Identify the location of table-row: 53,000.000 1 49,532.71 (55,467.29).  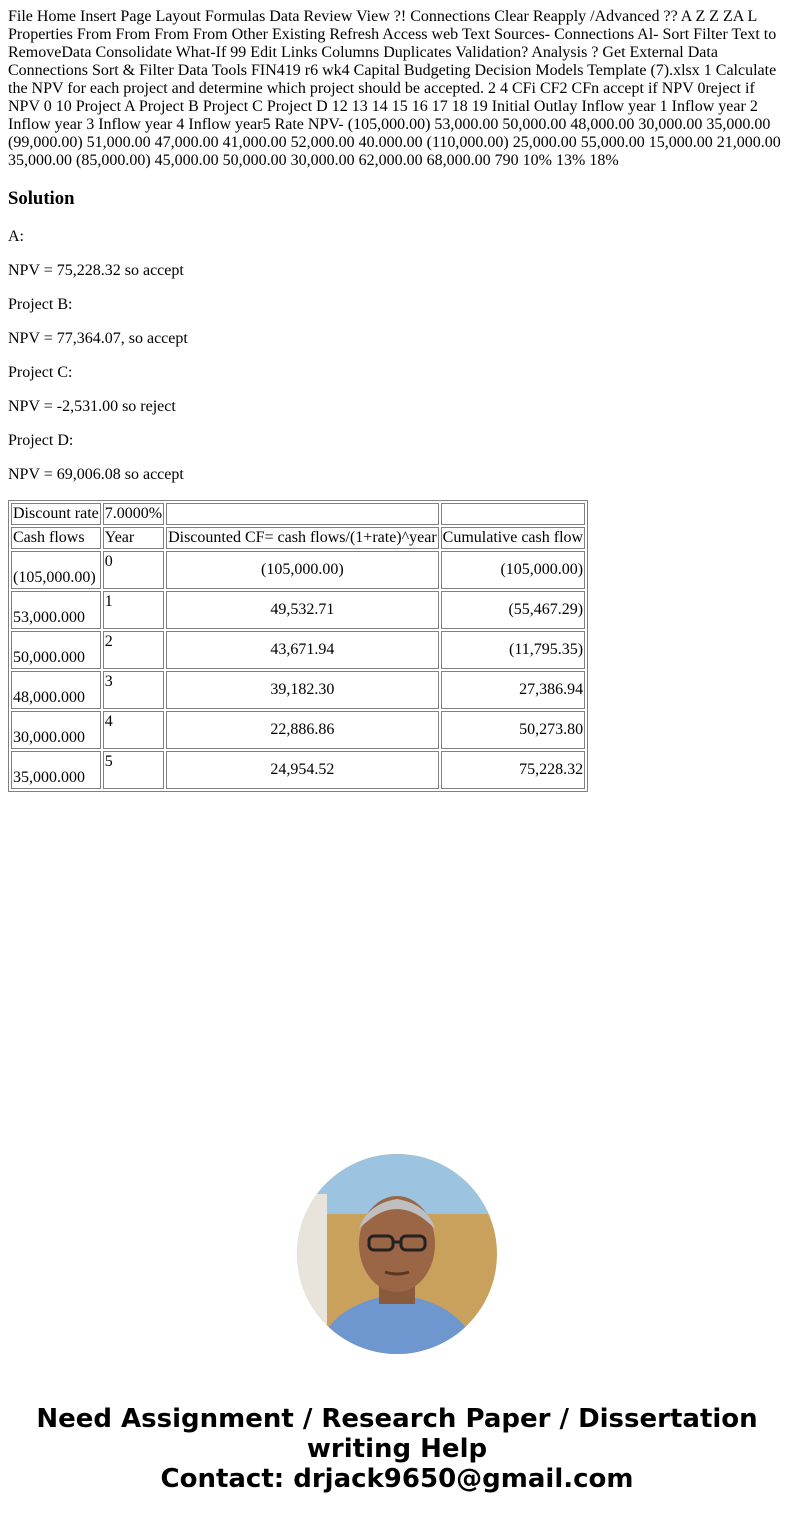
(298, 610).